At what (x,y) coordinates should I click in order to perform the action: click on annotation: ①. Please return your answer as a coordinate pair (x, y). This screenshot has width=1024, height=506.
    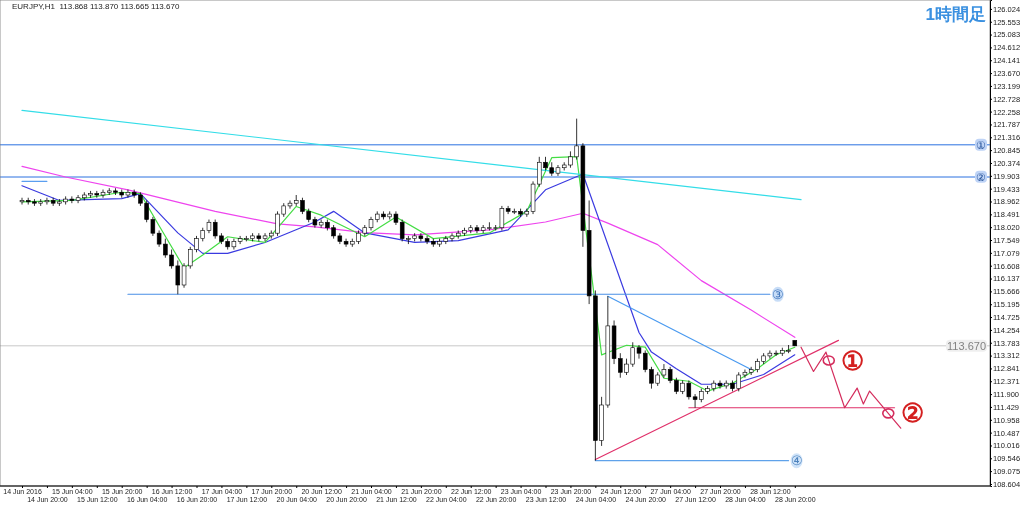
    Looking at the image, I should click on (853, 360).